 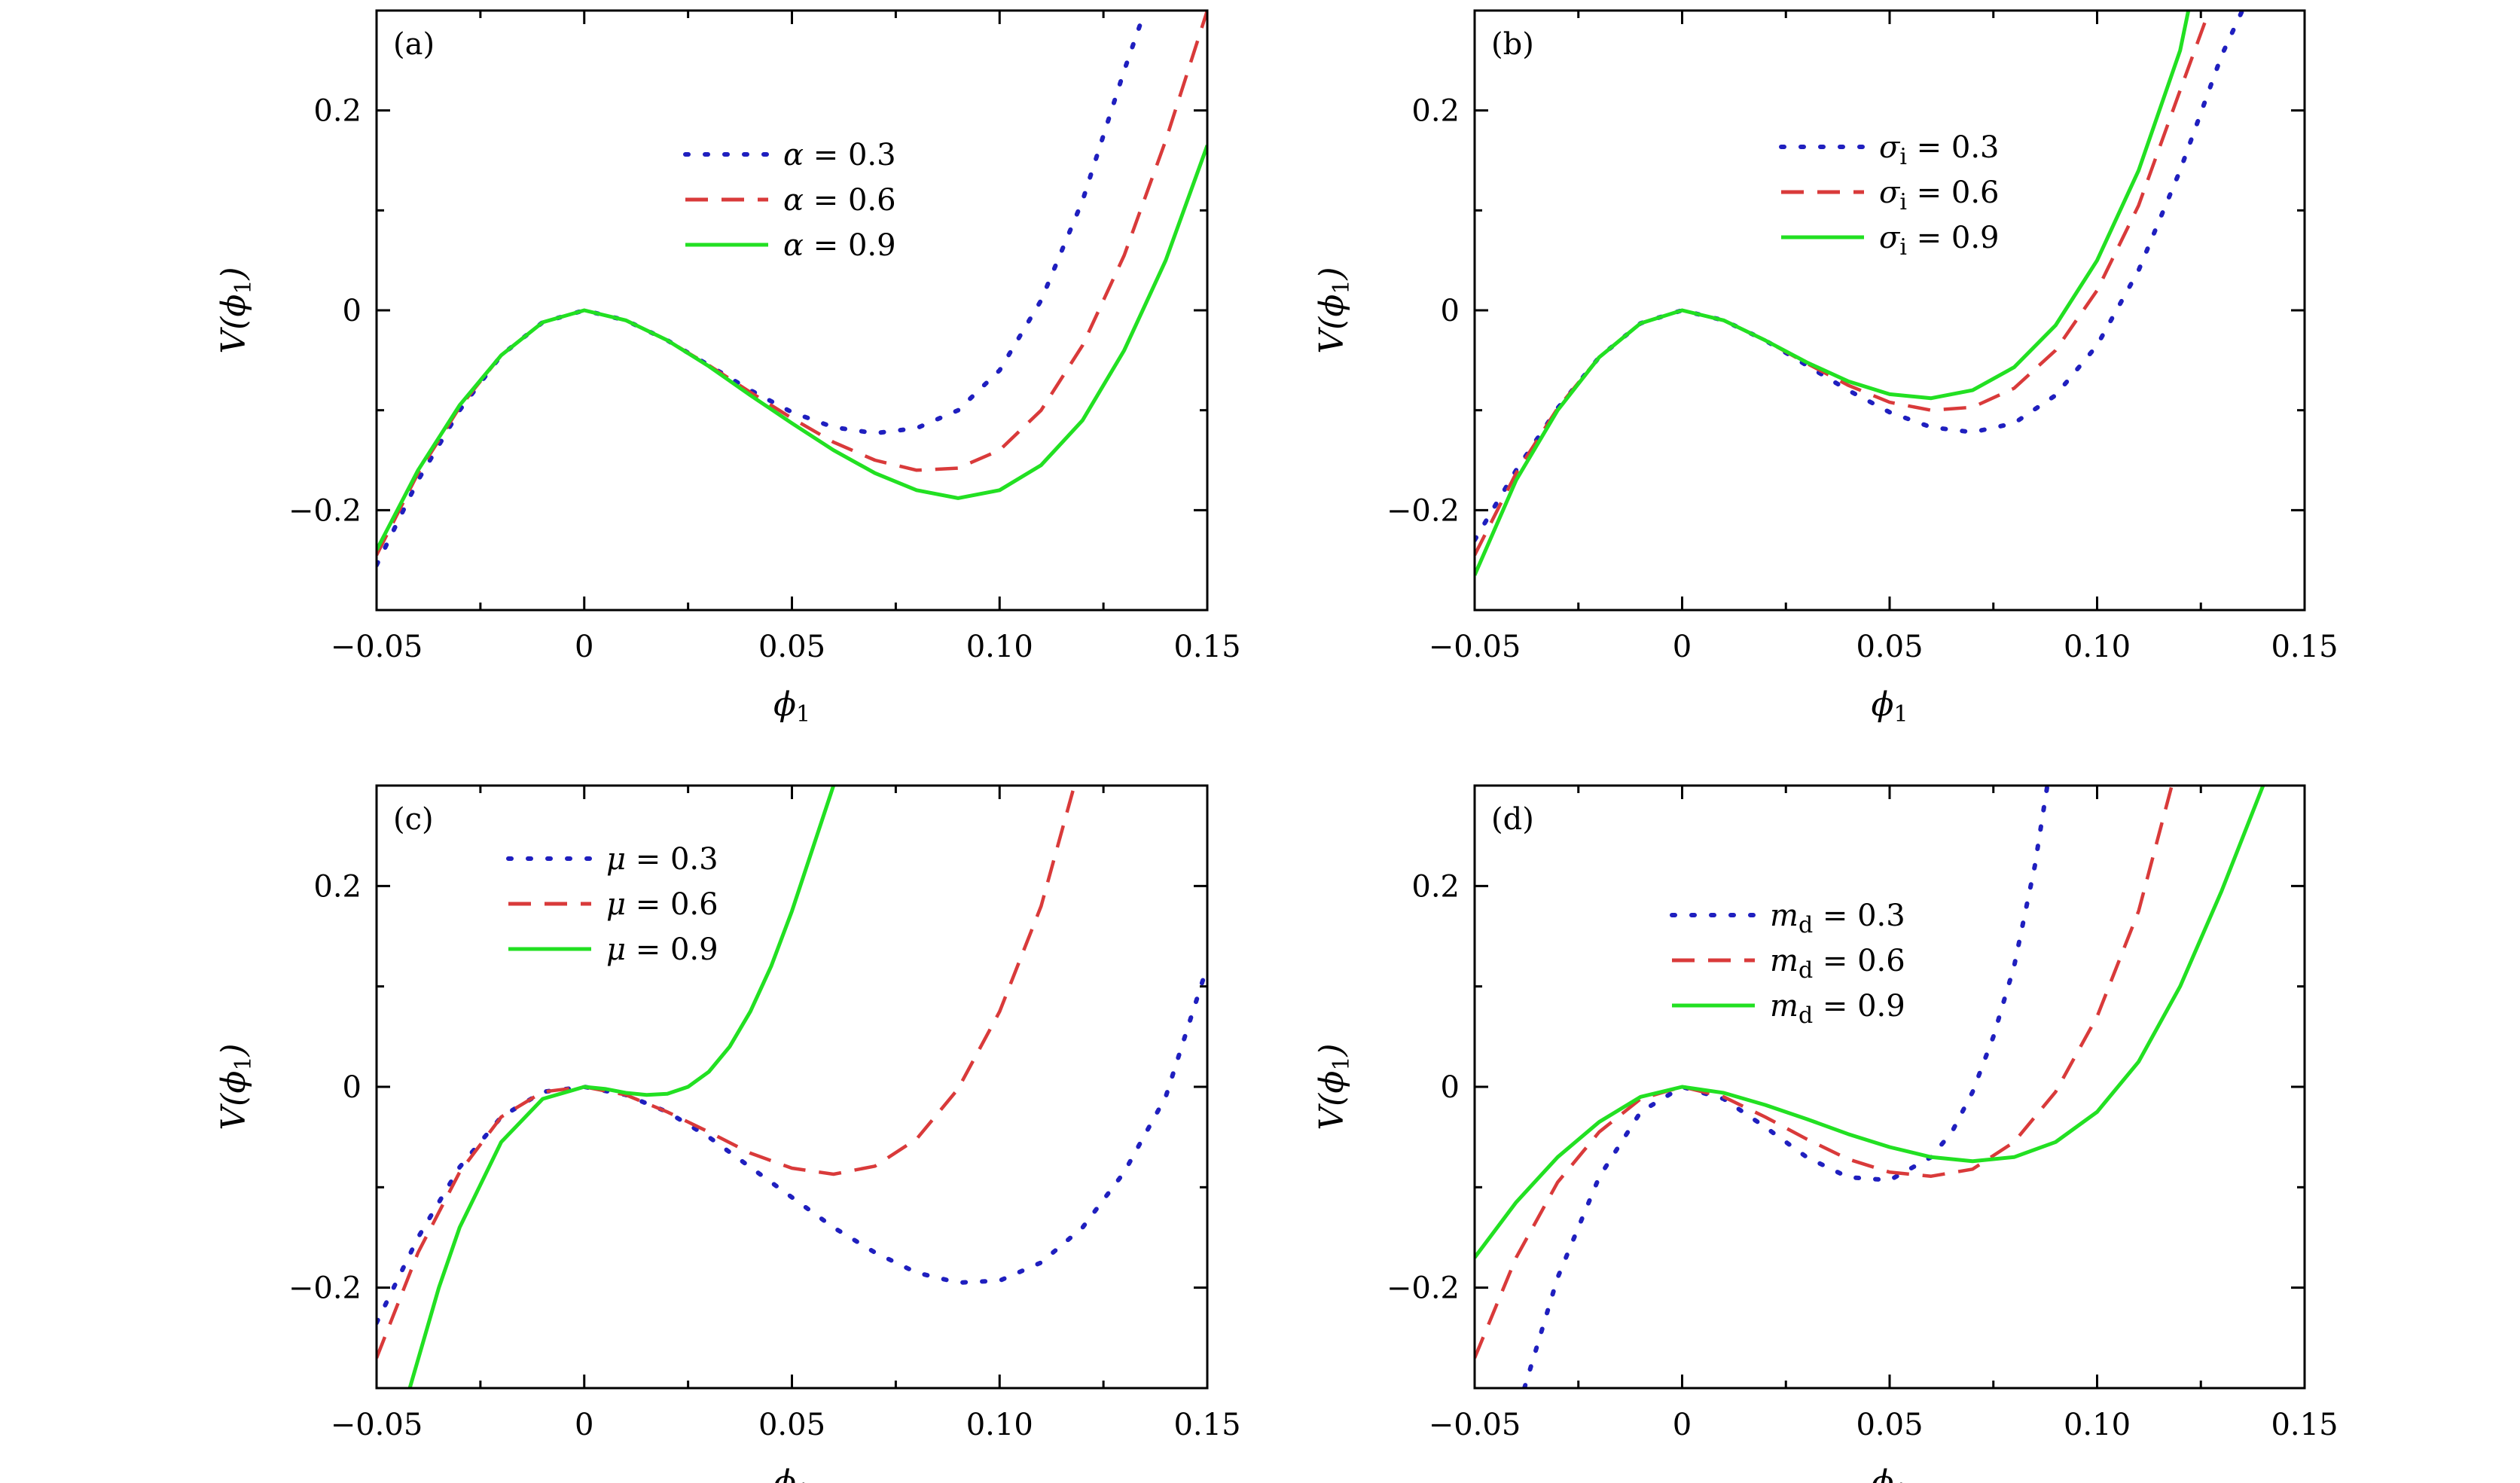 What do you see at coordinates (1939, 195) in the screenshot?
I see `legend-label-2: σi = 0.6` at bounding box center [1939, 195].